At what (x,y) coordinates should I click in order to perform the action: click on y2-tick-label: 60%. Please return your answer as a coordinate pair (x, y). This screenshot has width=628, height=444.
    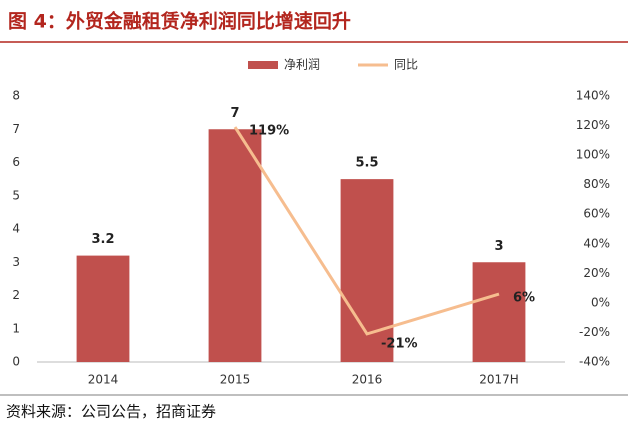
    Looking at the image, I should click on (596, 214).